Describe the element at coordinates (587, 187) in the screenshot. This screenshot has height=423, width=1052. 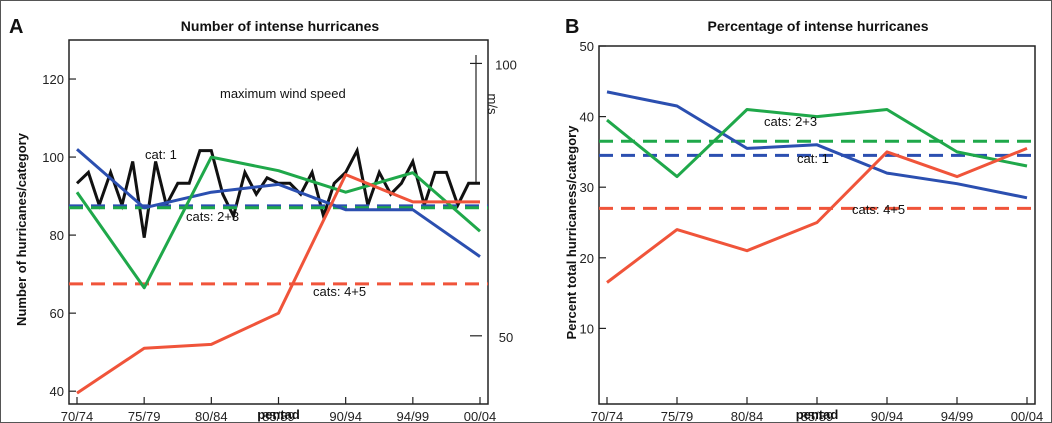
I see `y-tick-label: 30` at that location.